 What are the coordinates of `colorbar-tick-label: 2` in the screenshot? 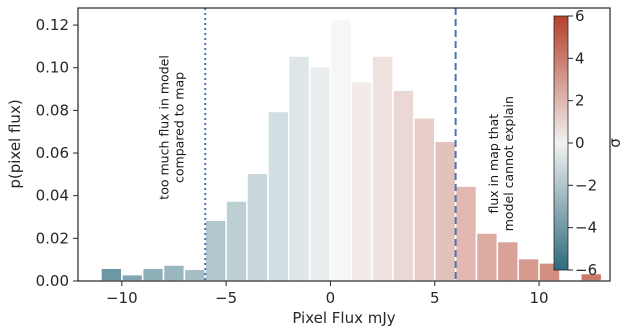 It's located at (580, 101).